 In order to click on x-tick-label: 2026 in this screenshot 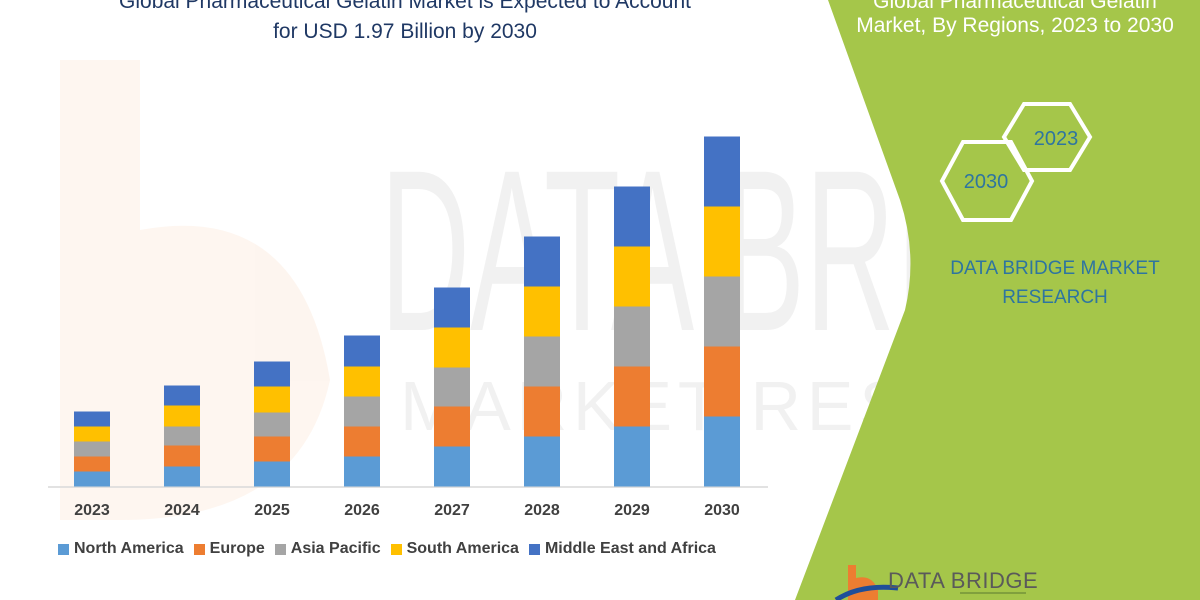, I will do `click(362, 510)`.